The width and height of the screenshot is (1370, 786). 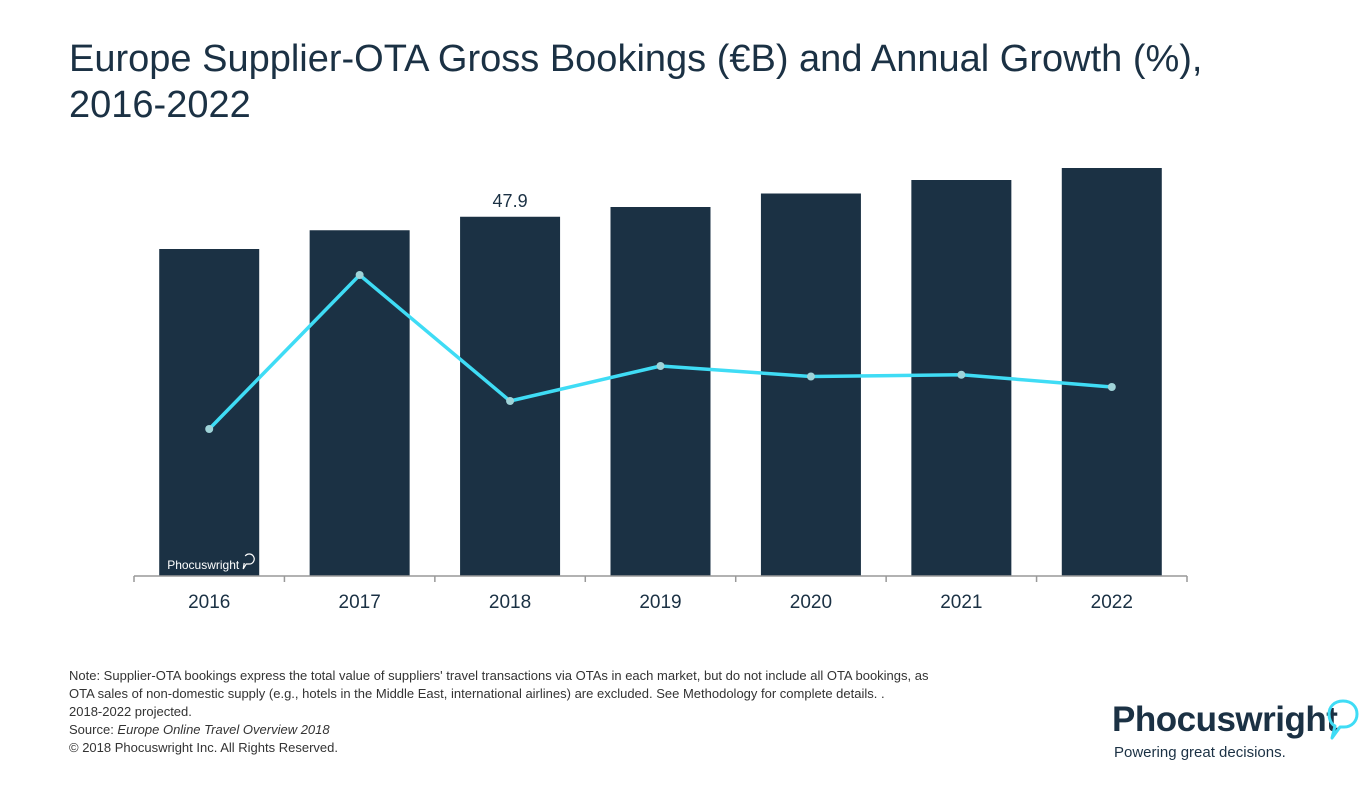 What do you see at coordinates (359, 275) in the screenshot?
I see `growth-point-2017` at bounding box center [359, 275].